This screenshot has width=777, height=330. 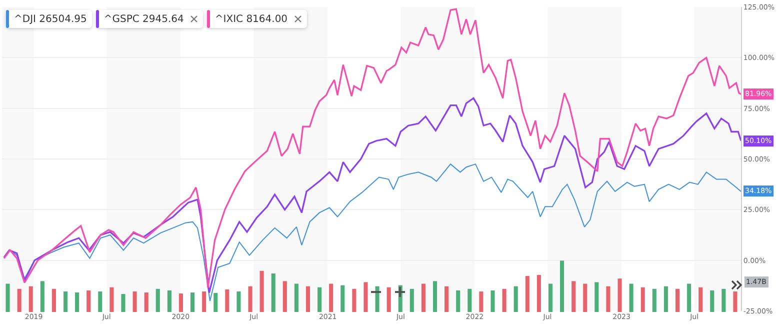 What do you see at coordinates (50, 19) in the screenshot?
I see `legend-label: ^DJI 26504.95` at bounding box center [50, 19].